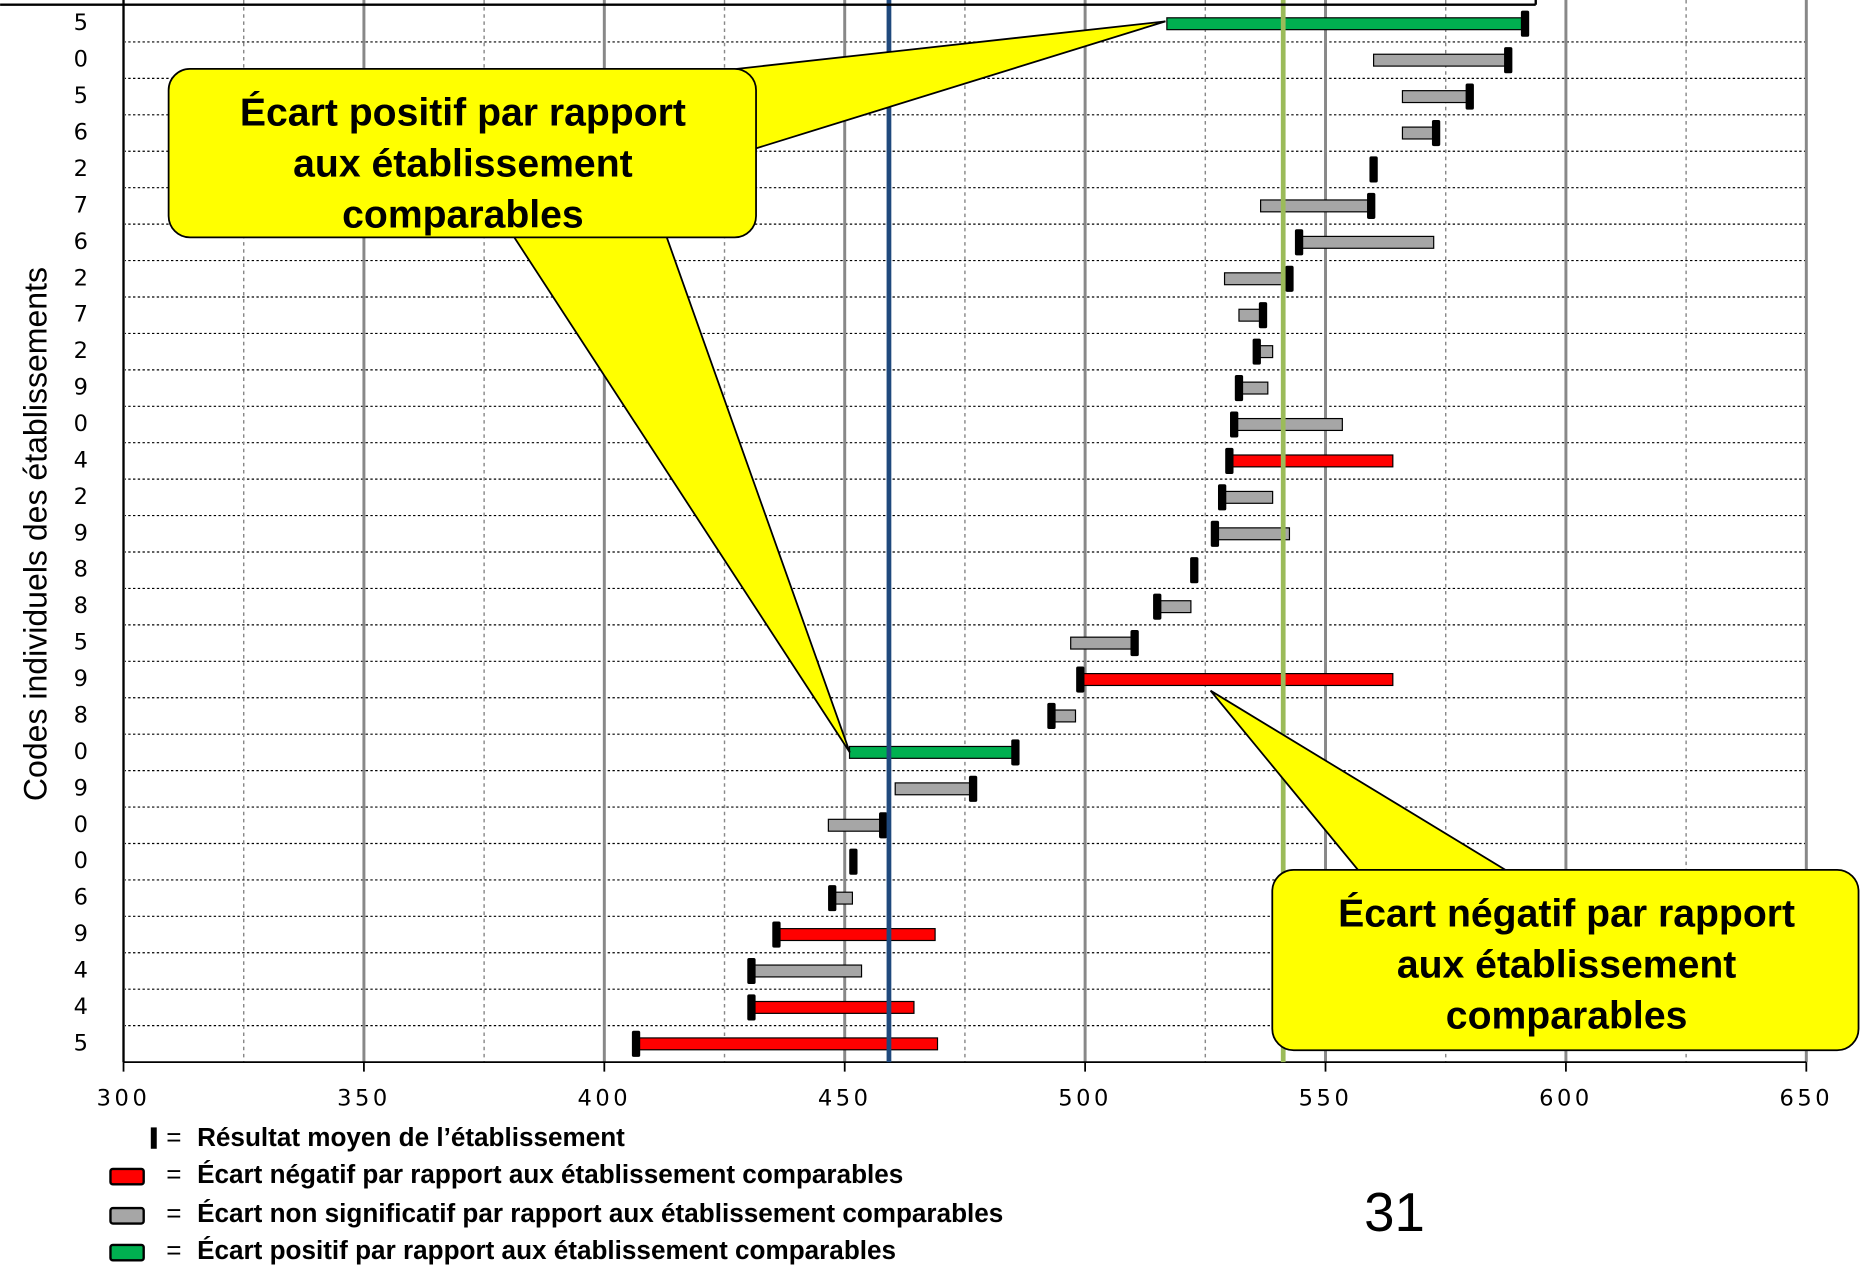 Image resolution: width=1861 pixels, height=1271 pixels. What do you see at coordinates (1806, 1098) in the screenshot?
I see `x-tick-label: 650` at bounding box center [1806, 1098].